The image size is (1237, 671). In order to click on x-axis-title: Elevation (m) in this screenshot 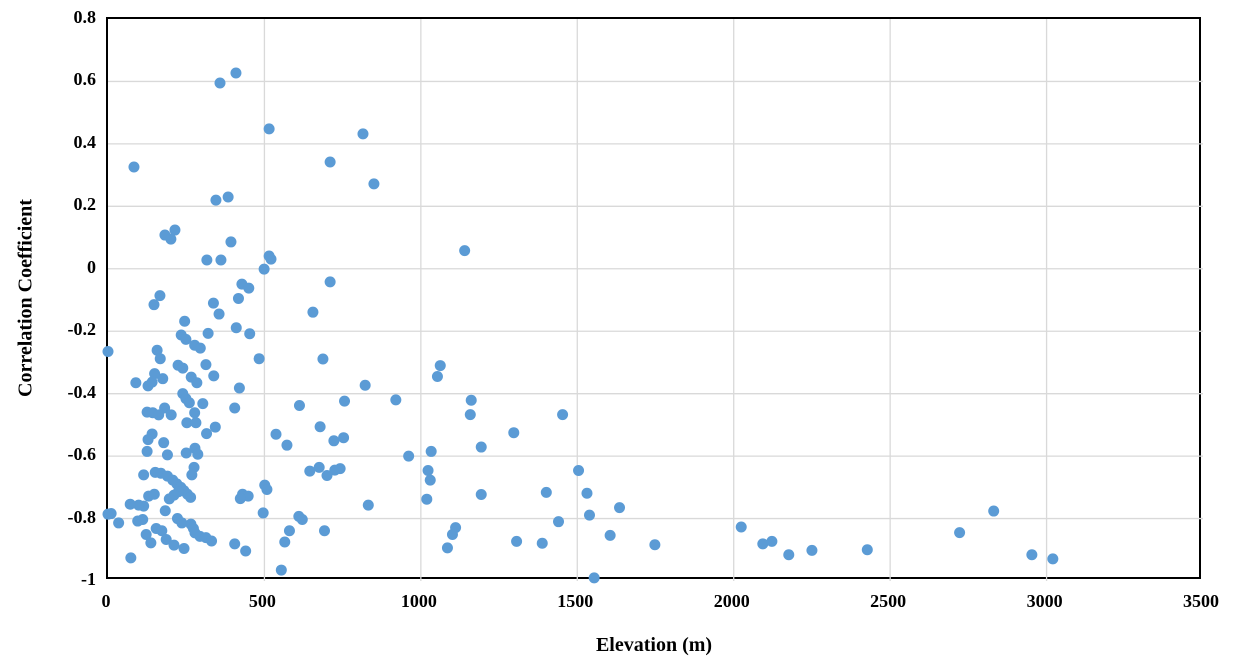, I will do `click(654, 645)`.